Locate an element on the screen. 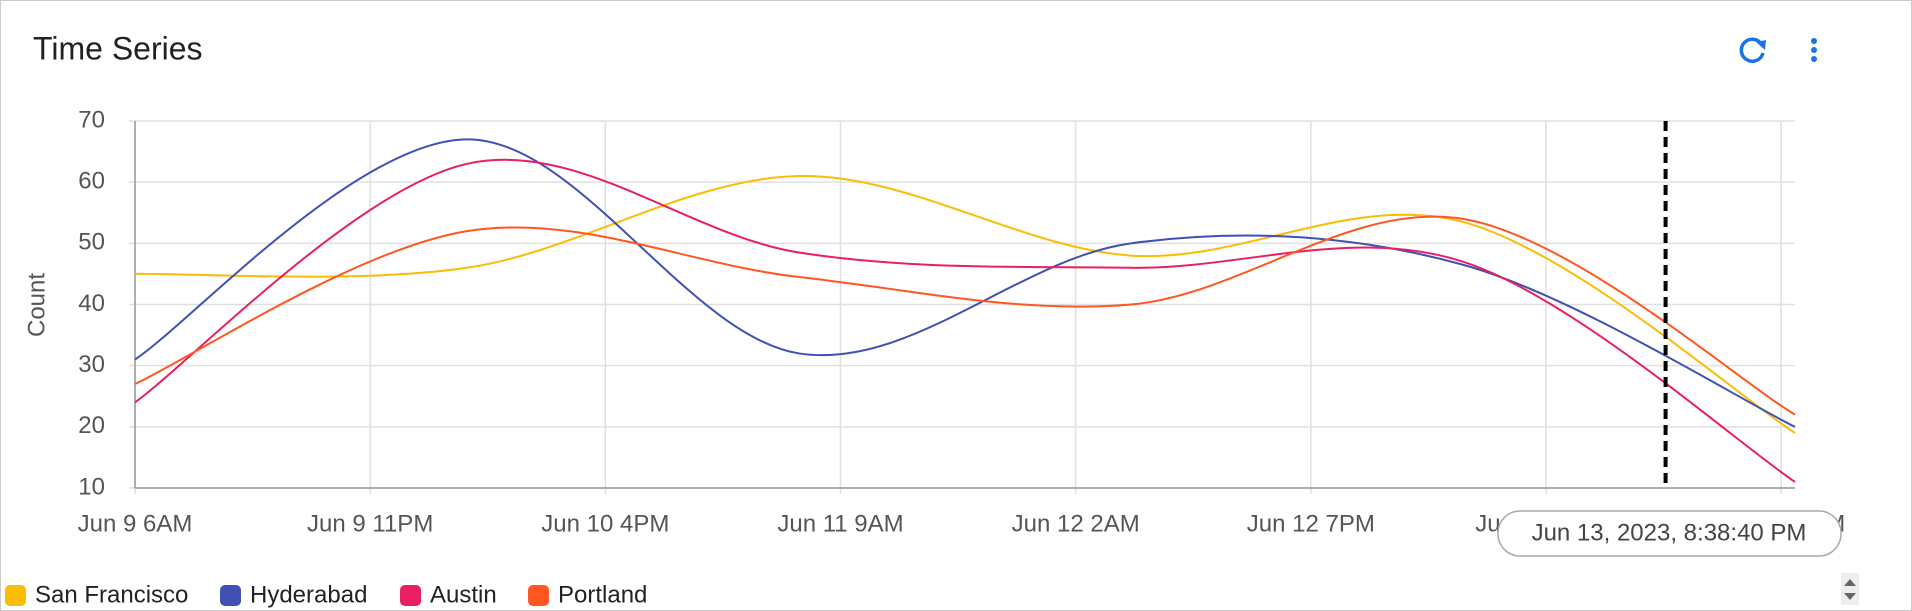  x-tick-label: Jun 12 2AM is located at coordinates (1076, 523).